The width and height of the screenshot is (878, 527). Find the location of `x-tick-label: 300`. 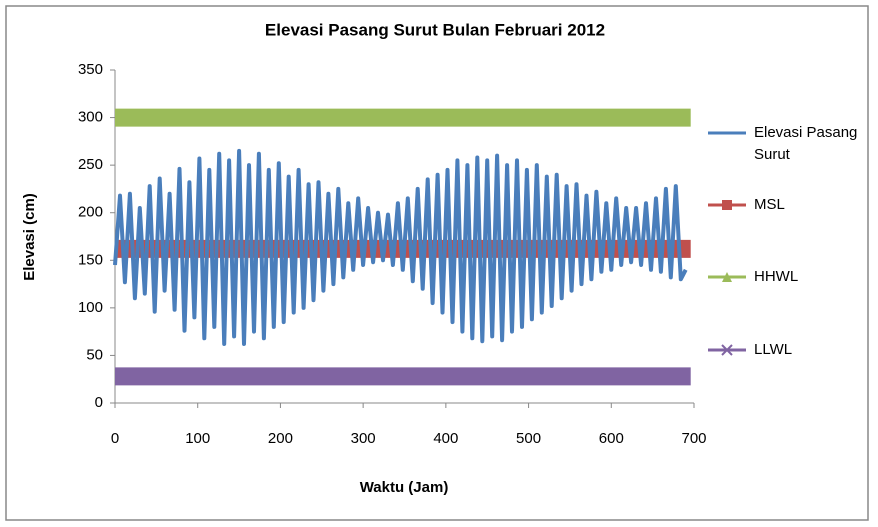

x-tick-label: 300 is located at coordinates (363, 438).